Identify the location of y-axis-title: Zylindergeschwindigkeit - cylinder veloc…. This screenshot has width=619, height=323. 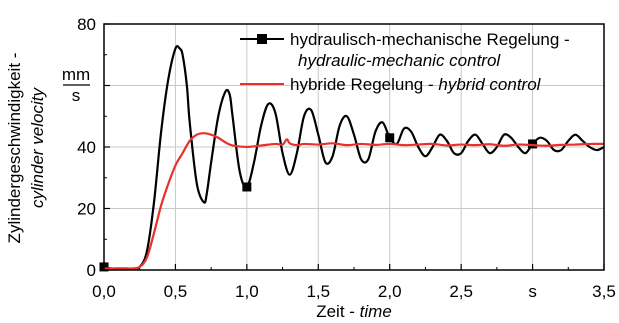
(26, 148).